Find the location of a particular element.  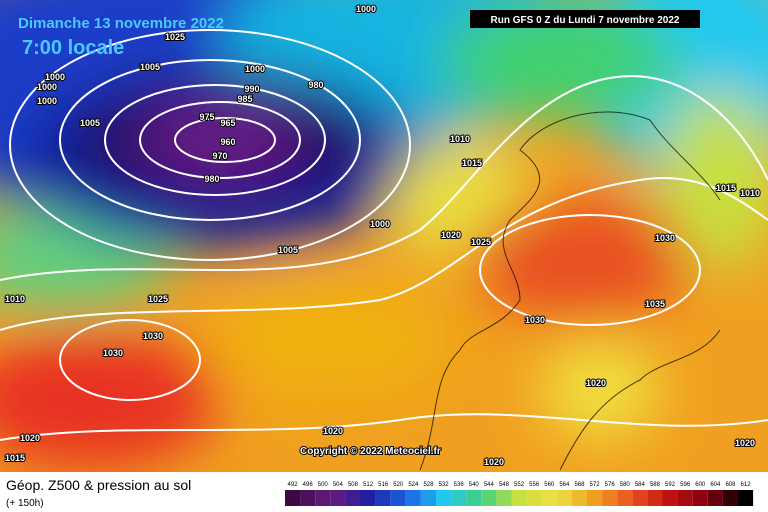

isobar-label: 970 is located at coordinates (219, 156).